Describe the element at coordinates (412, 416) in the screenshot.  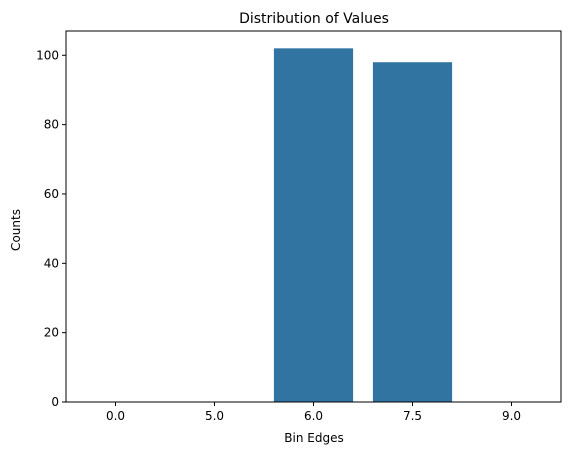
I see `x-tick-label: 7.5` at that location.